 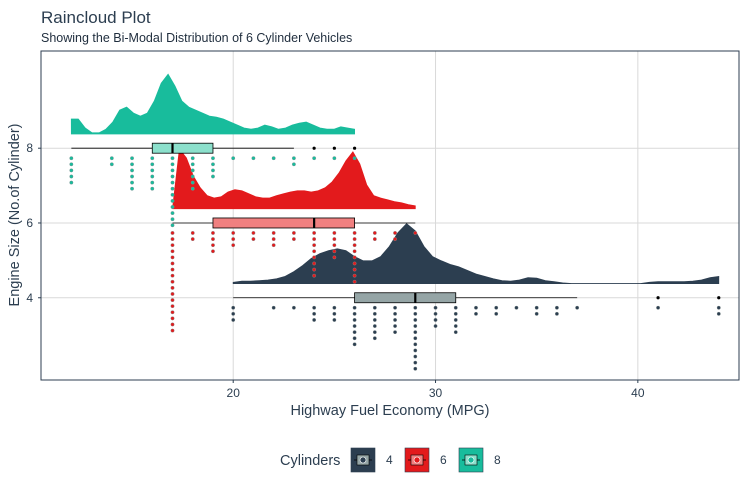 What do you see at coordinates (436, 390) in the screenshot?
I see `x-axis-ticks: 20 30 40` at bounding box center [436, 390].